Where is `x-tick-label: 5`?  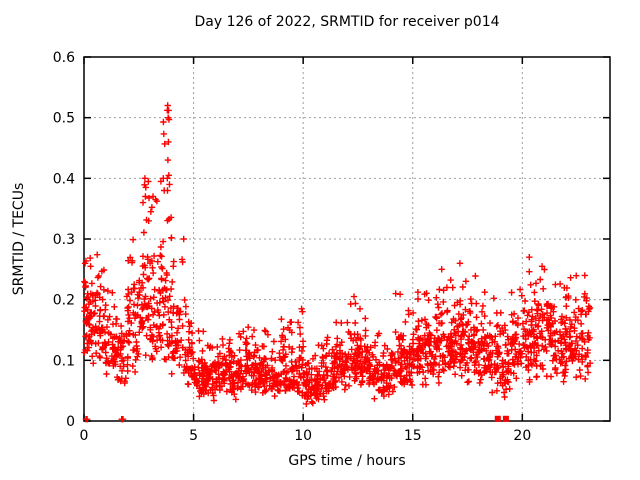 x-tick-label: 5 is located at coordinates (193, 436).